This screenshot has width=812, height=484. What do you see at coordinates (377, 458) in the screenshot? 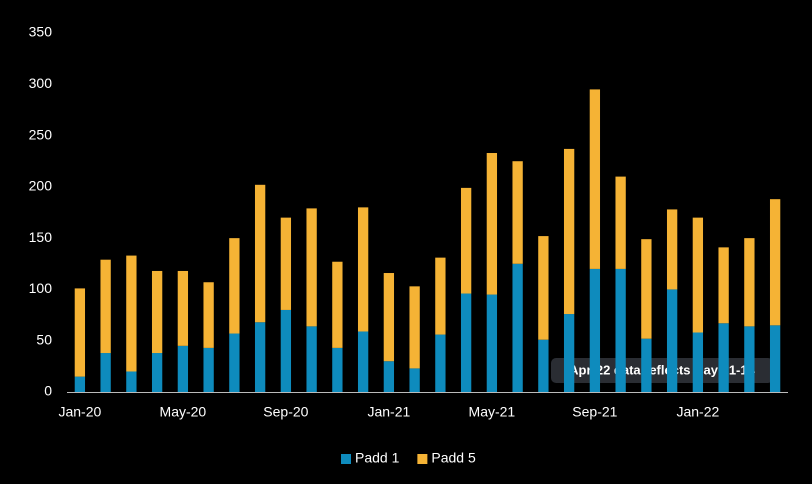
I see `legend-label: Padd 1` at bounding box center [377, 458].